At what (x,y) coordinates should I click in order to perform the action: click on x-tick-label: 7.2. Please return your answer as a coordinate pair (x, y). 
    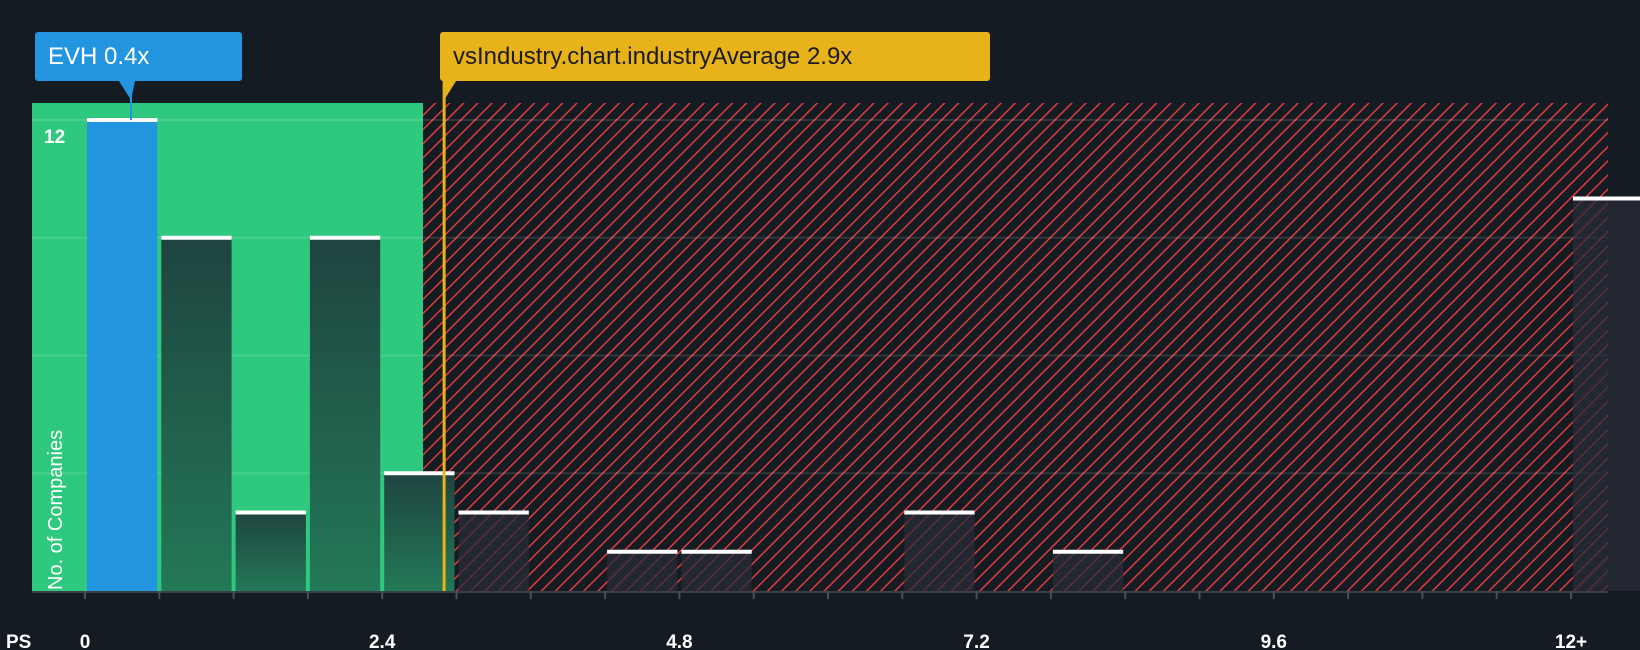
    Looking at the image, I should click on (976, 641).